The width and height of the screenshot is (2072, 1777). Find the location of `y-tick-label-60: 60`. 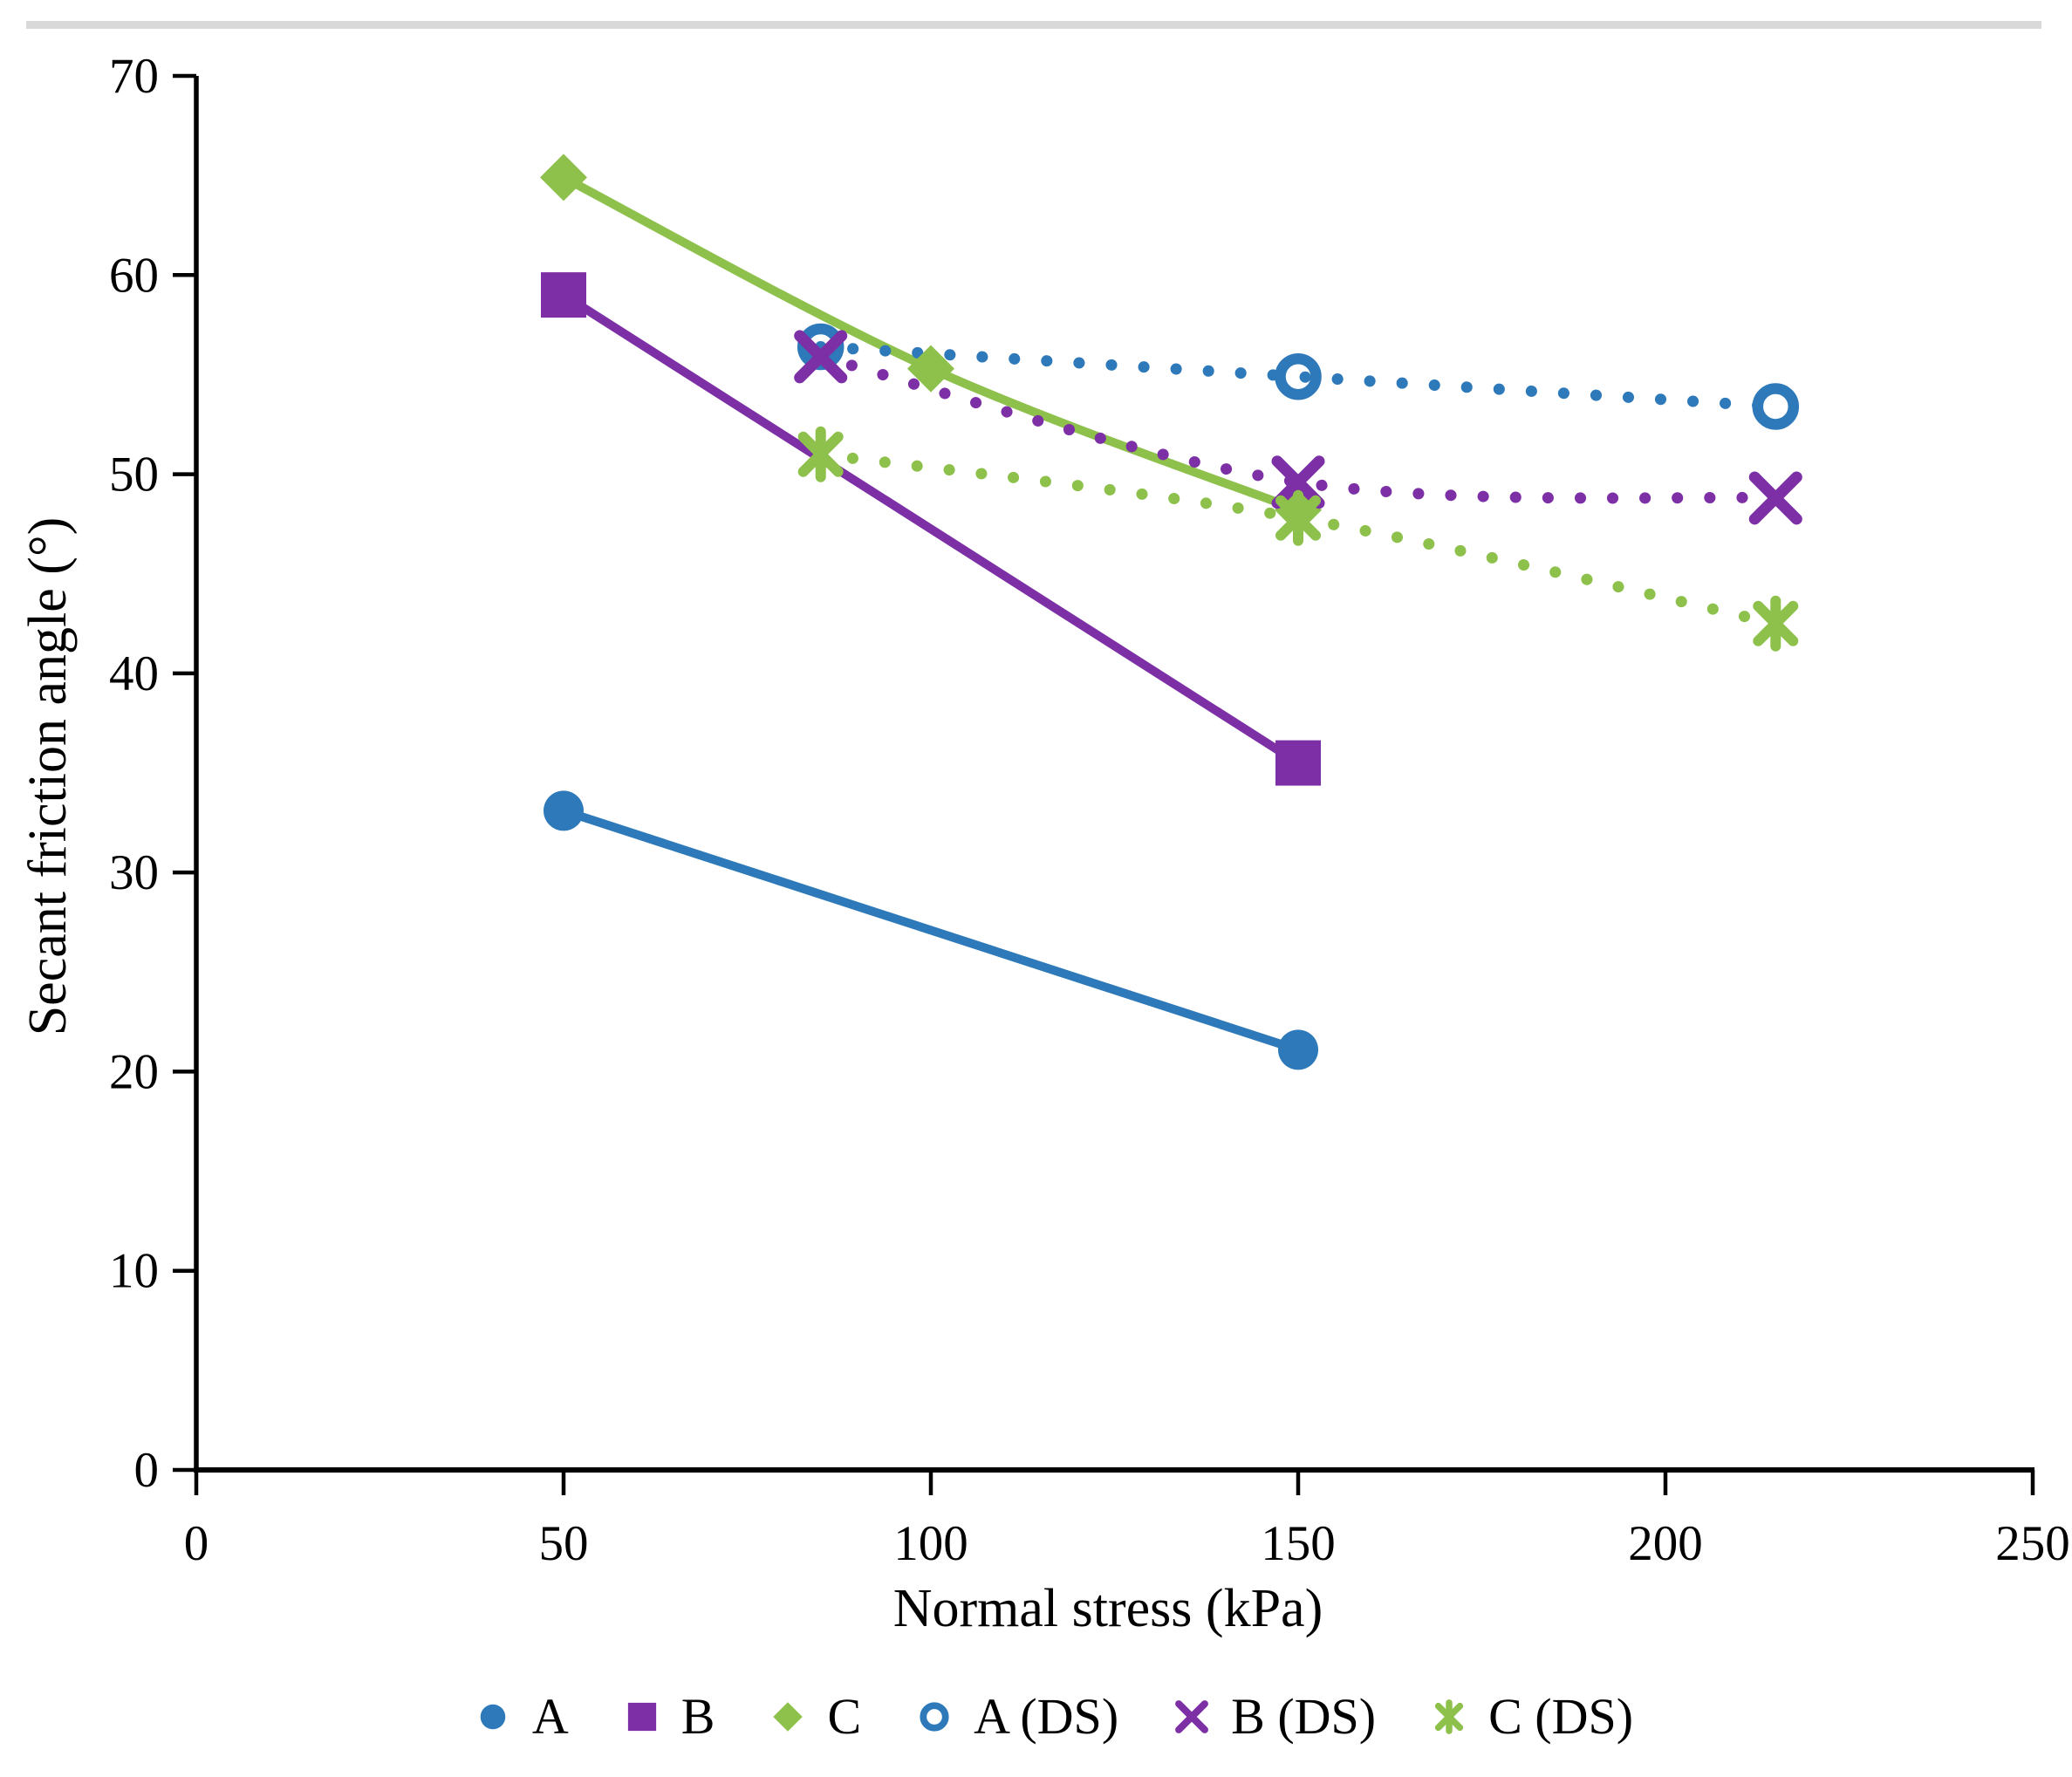

y-tick-label-60: 60 is located at coordinates (134, 276).